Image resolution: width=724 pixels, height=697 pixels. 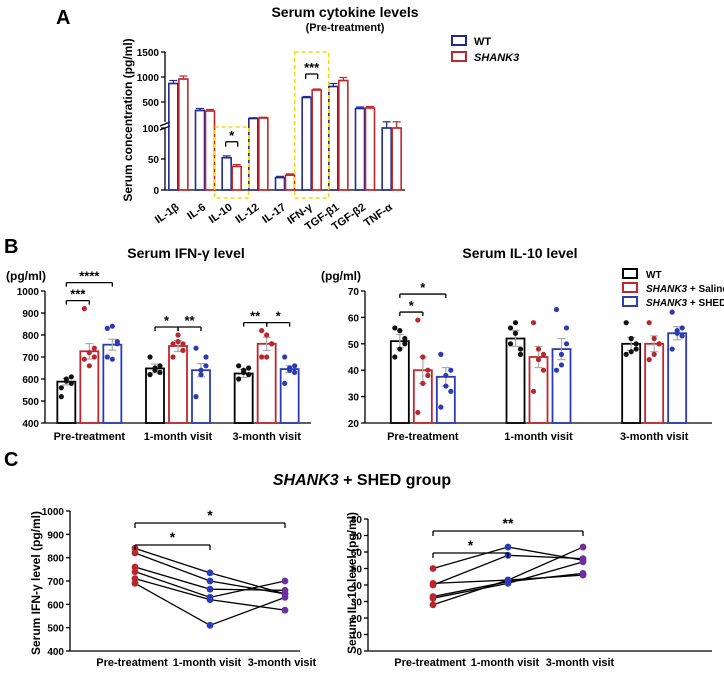 What do you see at coordinates (354, 292) in the screenshot?
I see `chart-b2-ytick-label: 70` at bounding box center [354, 292].